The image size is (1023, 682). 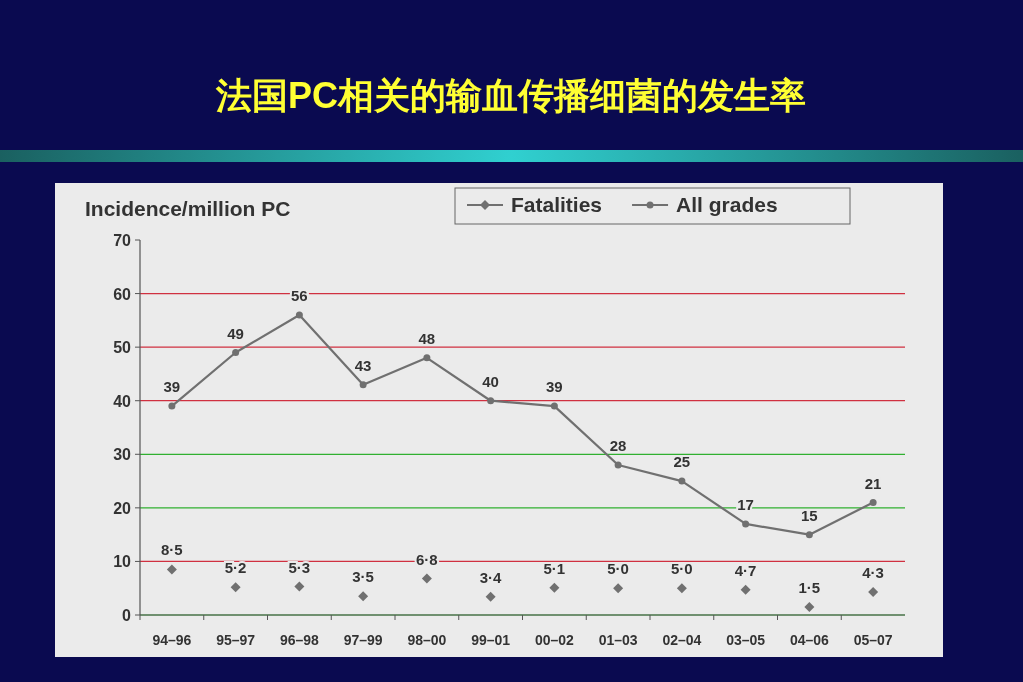 I want to click on y-tick-label: 20, so click(x=122, y=508).